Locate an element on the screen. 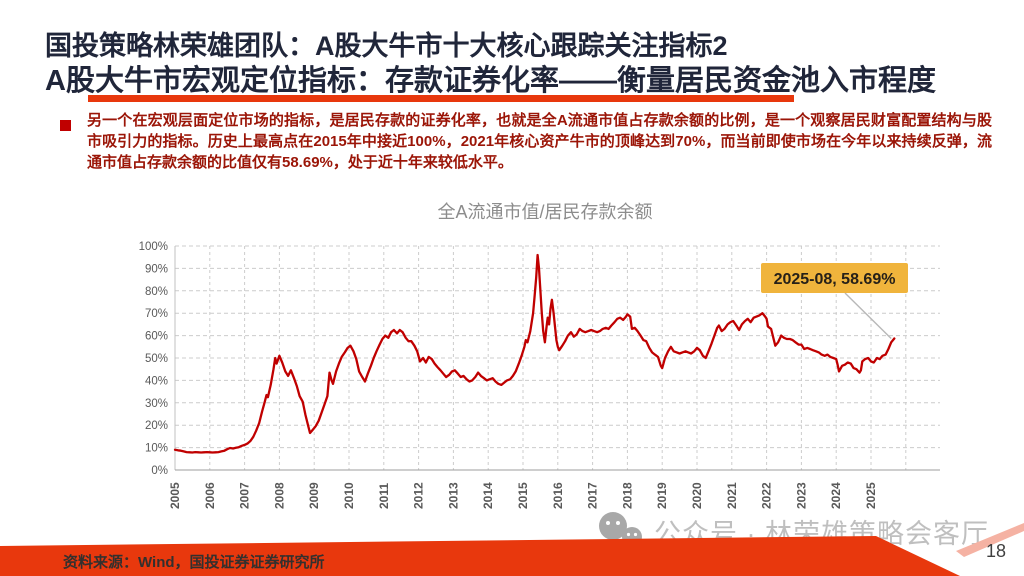 This screenshot has width=1024, height=576. y-axis-tick-label: 70% is located at coordinates (156, 314).